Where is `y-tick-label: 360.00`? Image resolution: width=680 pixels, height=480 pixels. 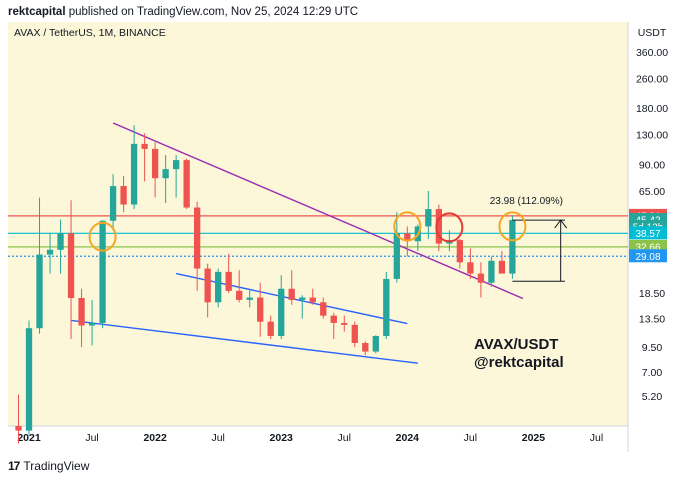 y-tick-label: 360.00 is located at coordinates (652, 53).